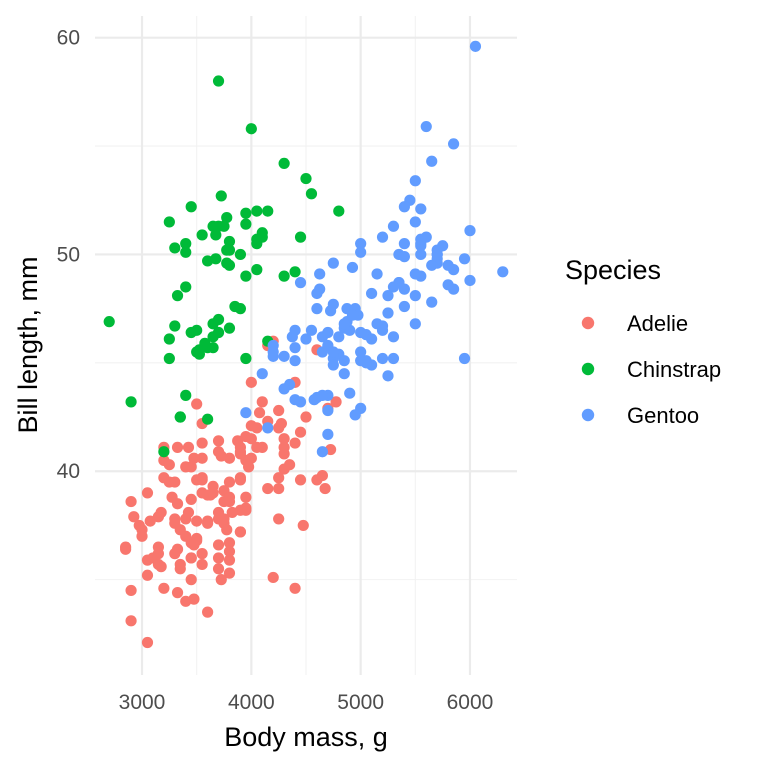 This screenshot has width=768, height=768. Describe the element at coordinates (306, 702) in the screenshot. I see `x-axis-ticks: 3000 4000 5000 6000` at that location.